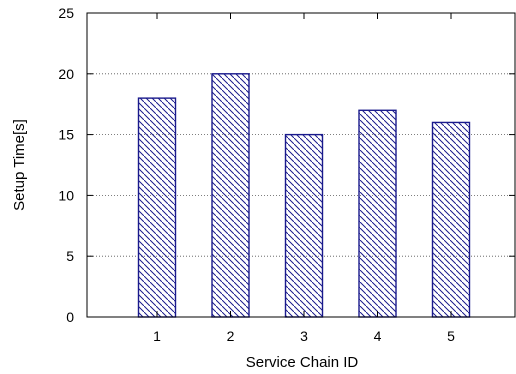  What do you see at coordinates (19, 165) in the screenshot?
I see `y-axis-title: Setup Time[s]` at bounding box center [19, 165].